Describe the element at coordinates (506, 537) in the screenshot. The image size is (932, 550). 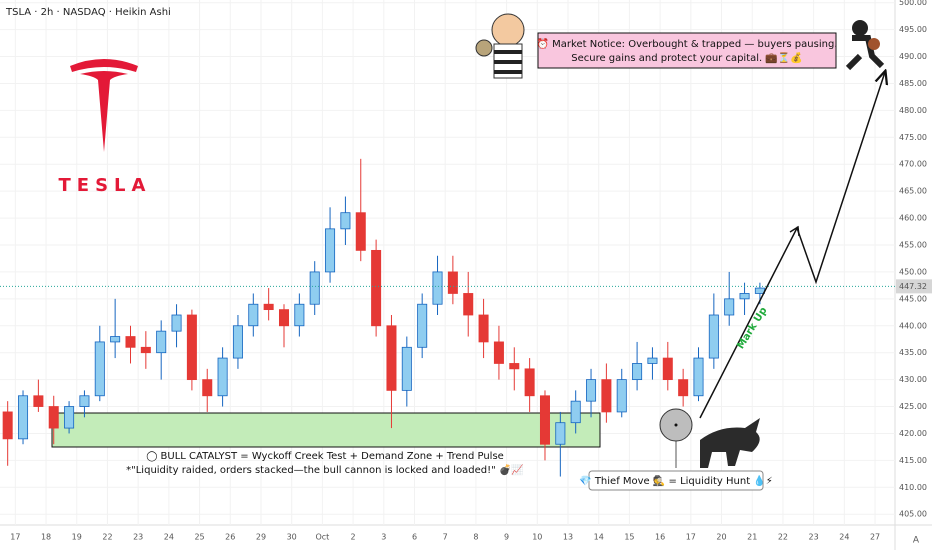
I see `x-tick-label: 9` at that location.